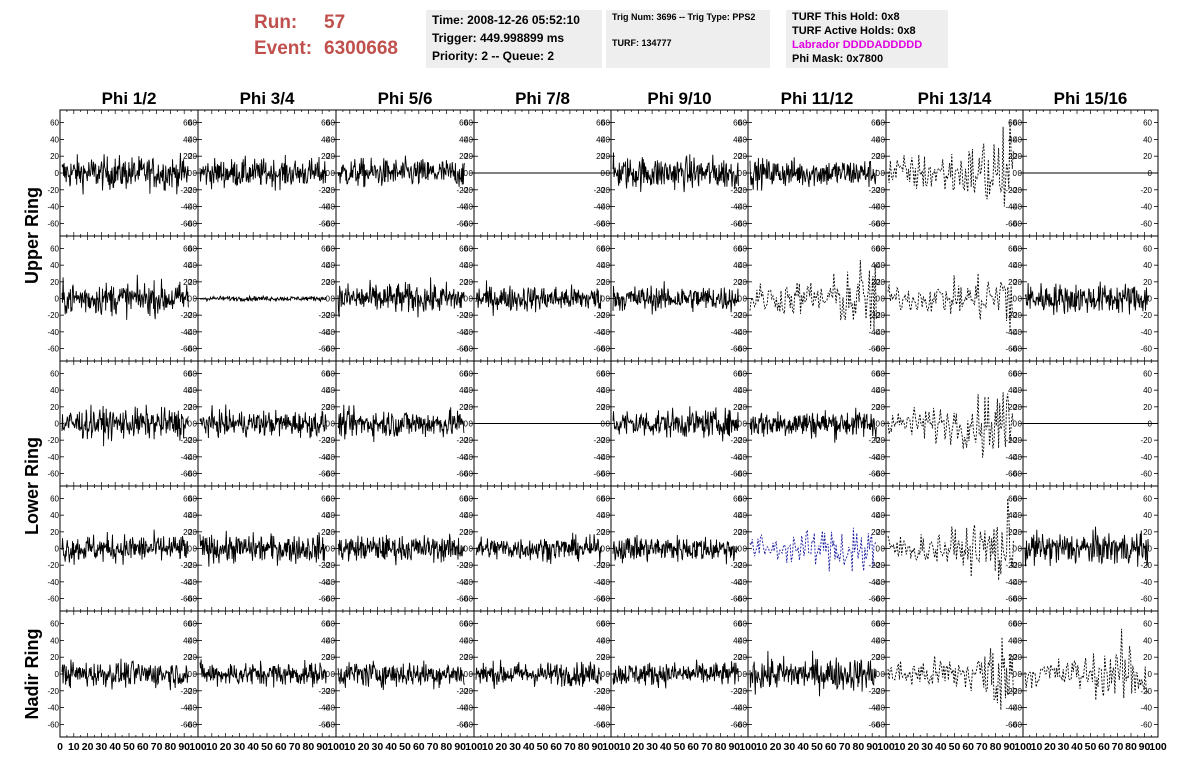 Image resolution: width=1196 pixels, height=772 pixels. I want to click on x-tick-label: 50, so click(267, 747).